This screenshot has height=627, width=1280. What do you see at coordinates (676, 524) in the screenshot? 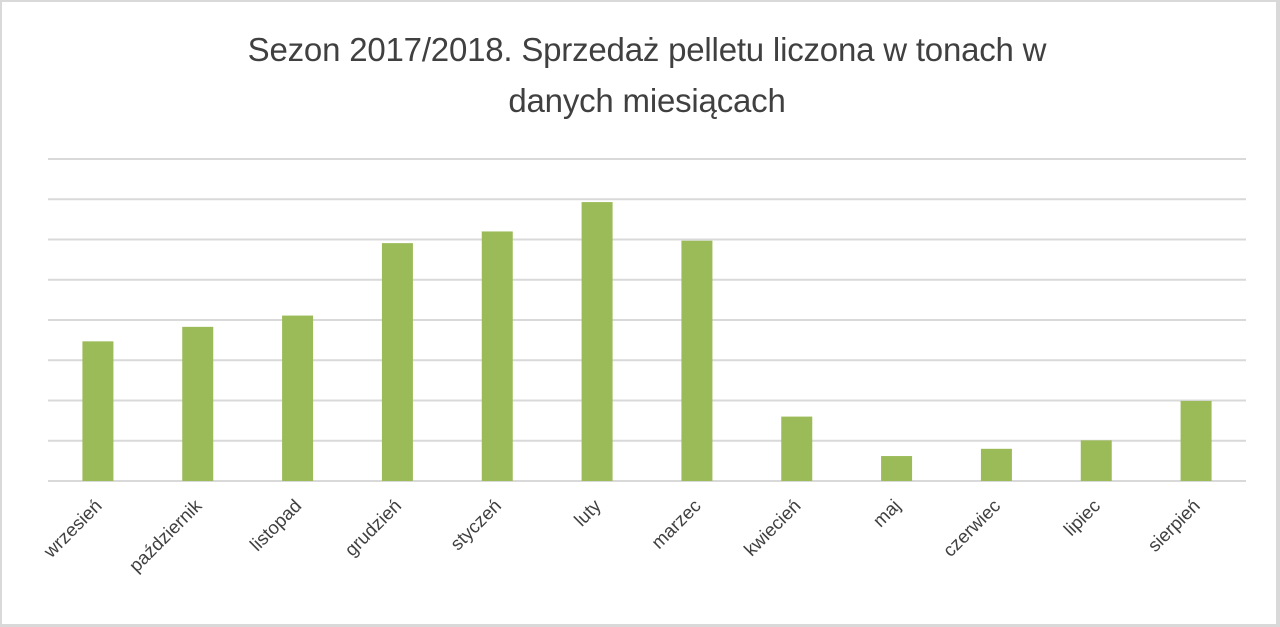
I see `x-axis-label: marzec` at bounding box center [676, 524].